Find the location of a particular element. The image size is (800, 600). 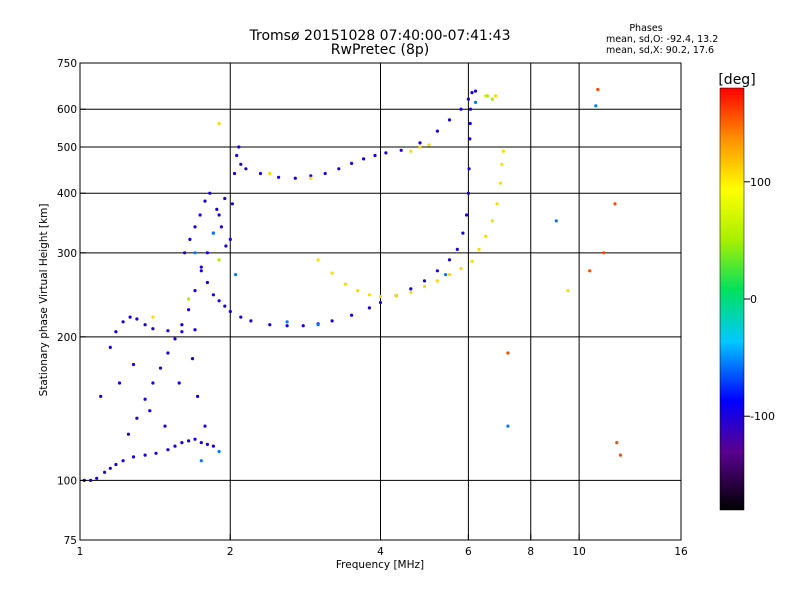

x-tick-label: 10 is located at coordinates (578, 552).